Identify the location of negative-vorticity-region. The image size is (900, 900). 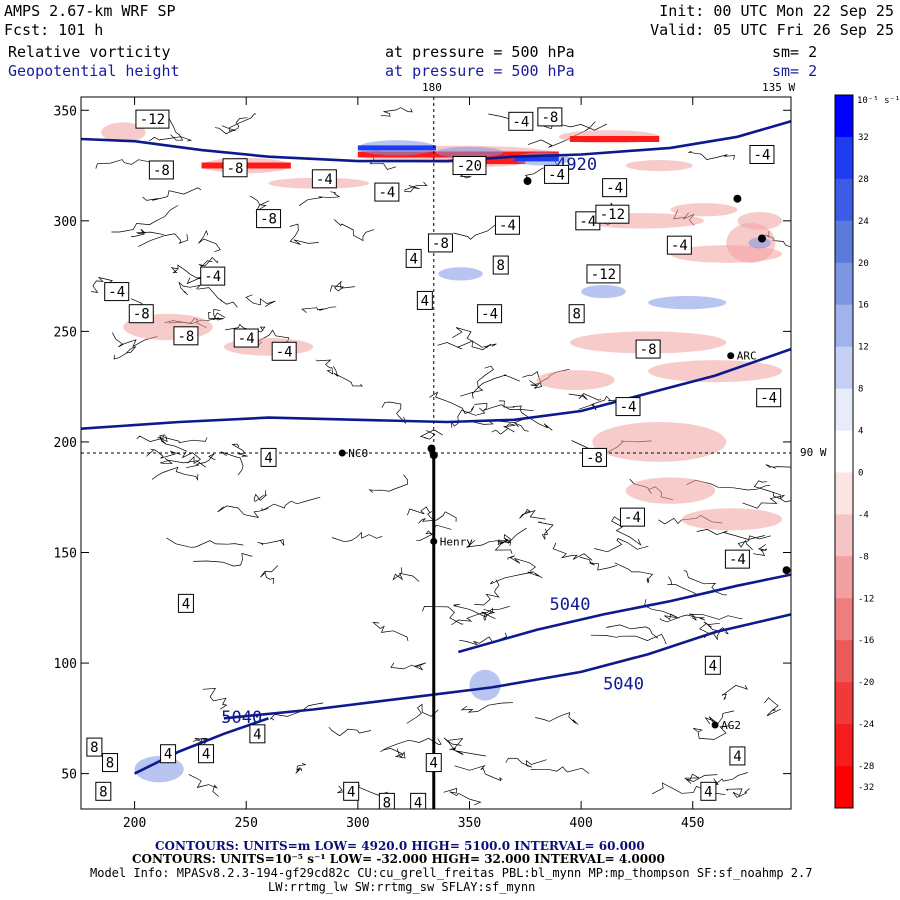
(760, 220).